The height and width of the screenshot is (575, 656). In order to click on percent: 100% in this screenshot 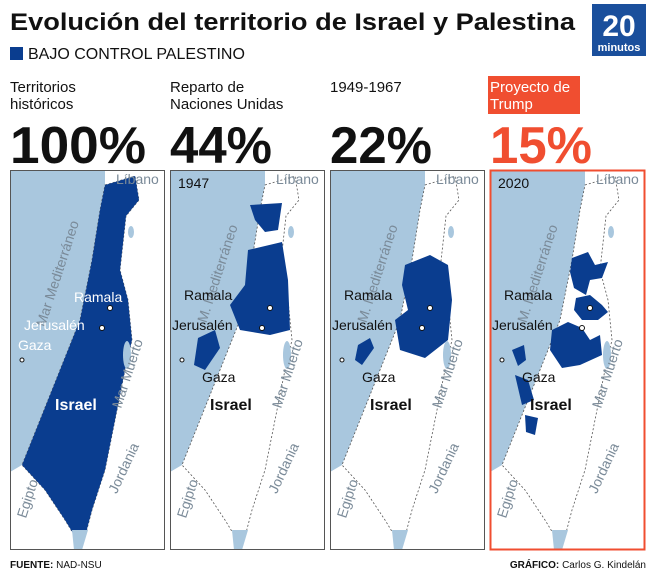, I will do `click(78, 146)`.